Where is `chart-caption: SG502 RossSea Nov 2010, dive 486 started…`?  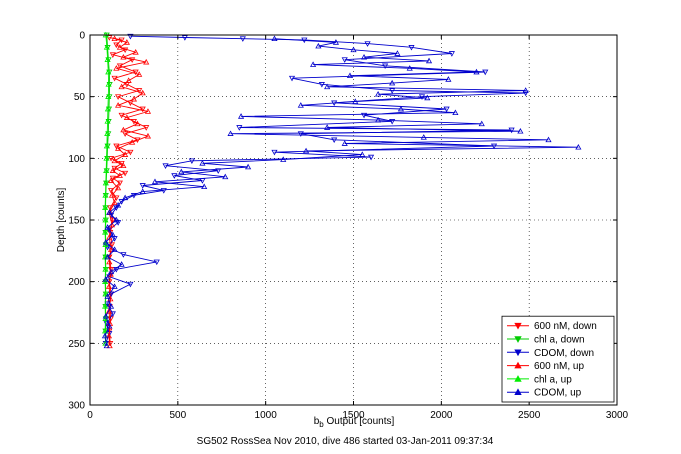 chart-caption: SG502 RossSea Nov 2010, dive 486 started… is located at coordinates (345, 441).